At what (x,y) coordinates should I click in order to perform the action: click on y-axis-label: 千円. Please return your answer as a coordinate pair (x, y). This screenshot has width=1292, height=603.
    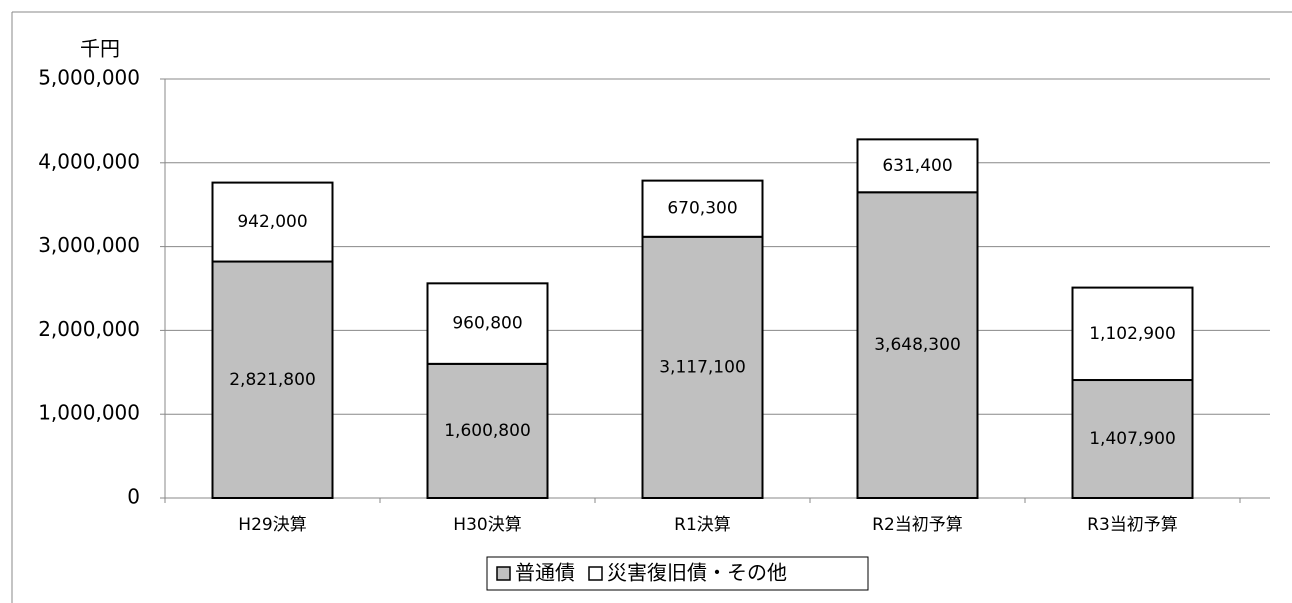
    Looking at the image, I should click on (100, 49).